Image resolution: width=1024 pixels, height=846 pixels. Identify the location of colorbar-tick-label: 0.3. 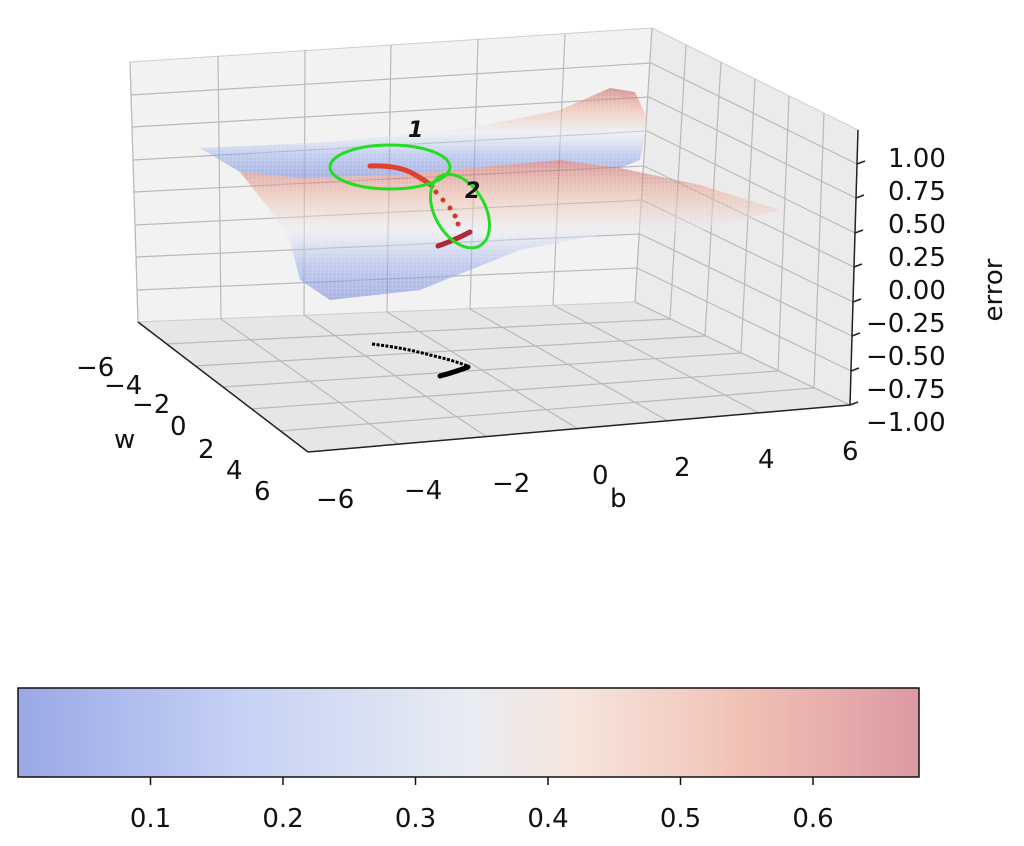
(415, 819).